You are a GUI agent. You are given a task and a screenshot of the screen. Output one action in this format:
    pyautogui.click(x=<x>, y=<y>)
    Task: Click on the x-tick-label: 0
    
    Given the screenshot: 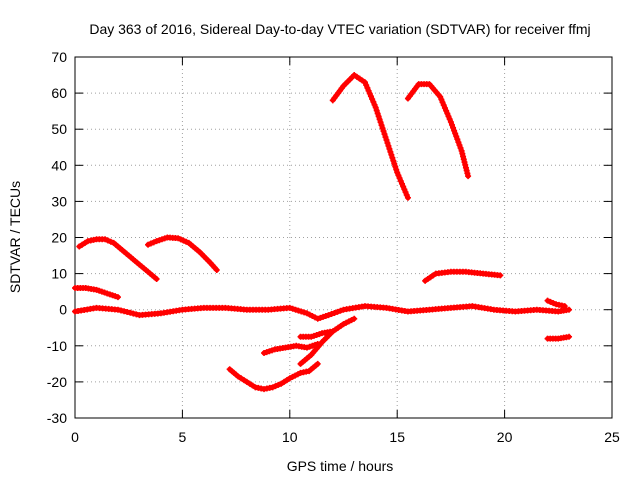 What is the action you would take?
    pyautogui.click(x=75, y=437)
    